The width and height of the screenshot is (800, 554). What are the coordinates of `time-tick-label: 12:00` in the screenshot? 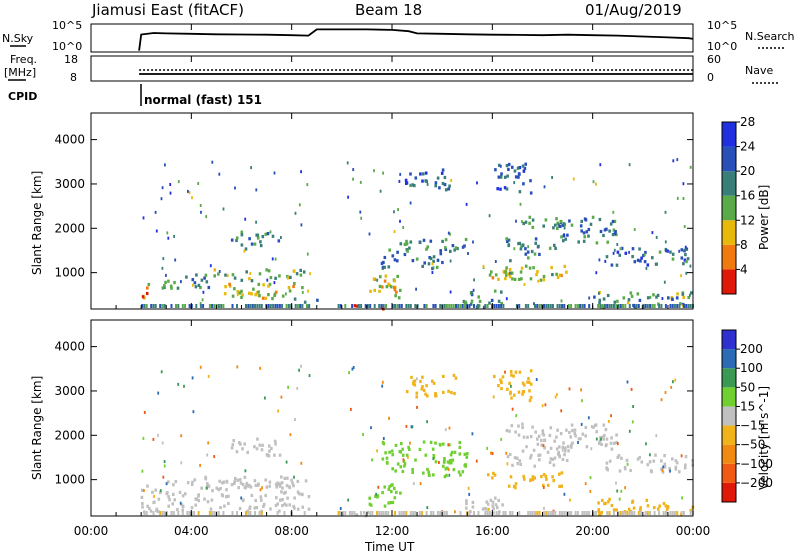 It's located at (392, 531).